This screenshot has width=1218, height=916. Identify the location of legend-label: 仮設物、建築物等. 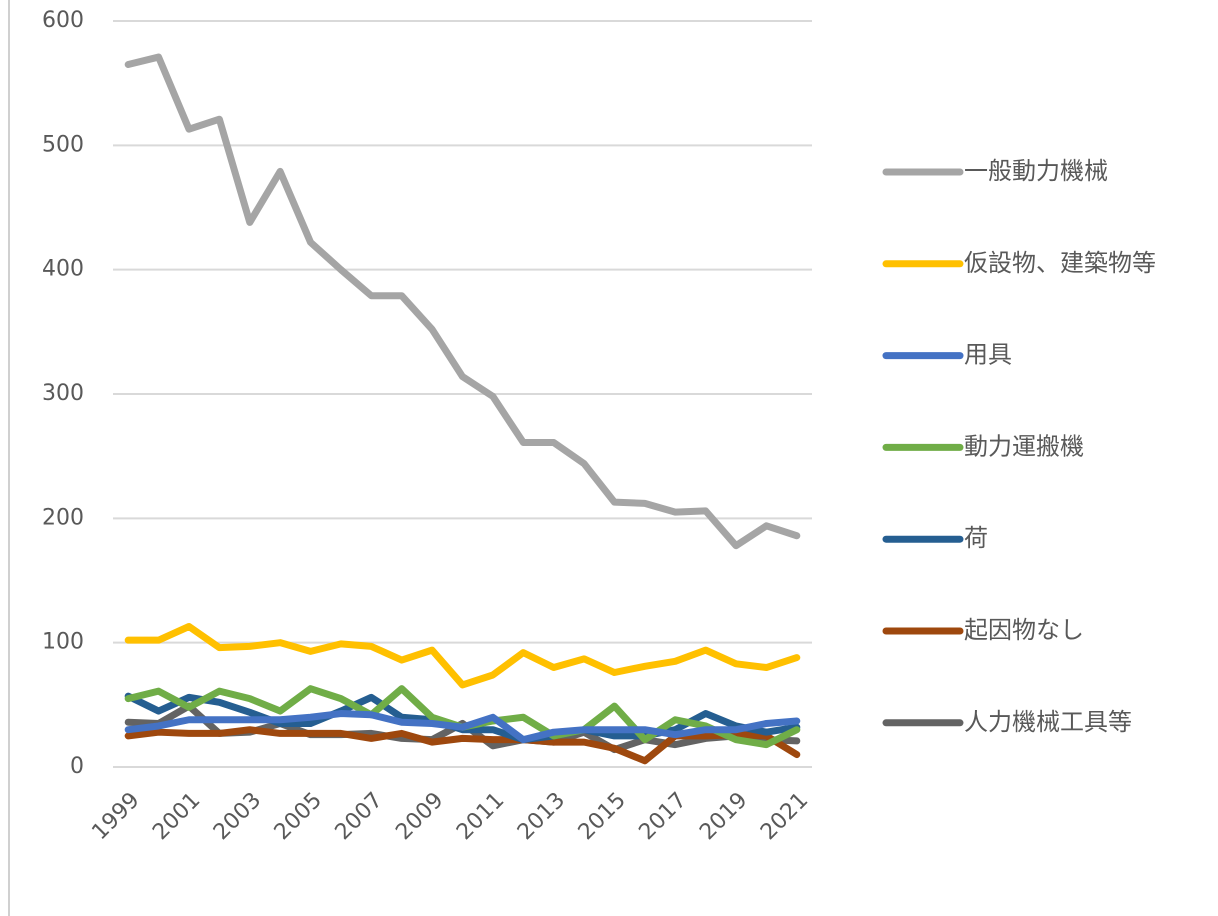
(1060, 263).